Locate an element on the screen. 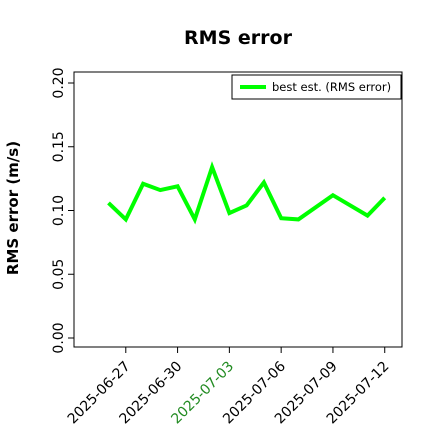  series-layer is located at coordinates (247, 193).